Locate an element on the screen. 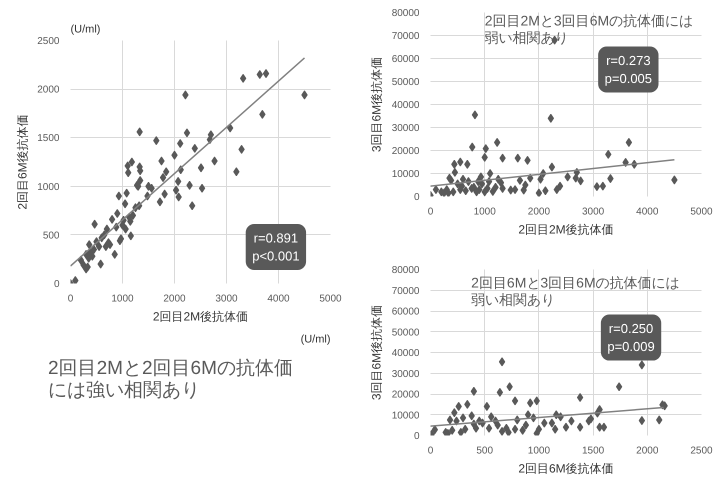 The image size is (721, 478). y-tick-label: 2500 is located at coordinates (48, 41).